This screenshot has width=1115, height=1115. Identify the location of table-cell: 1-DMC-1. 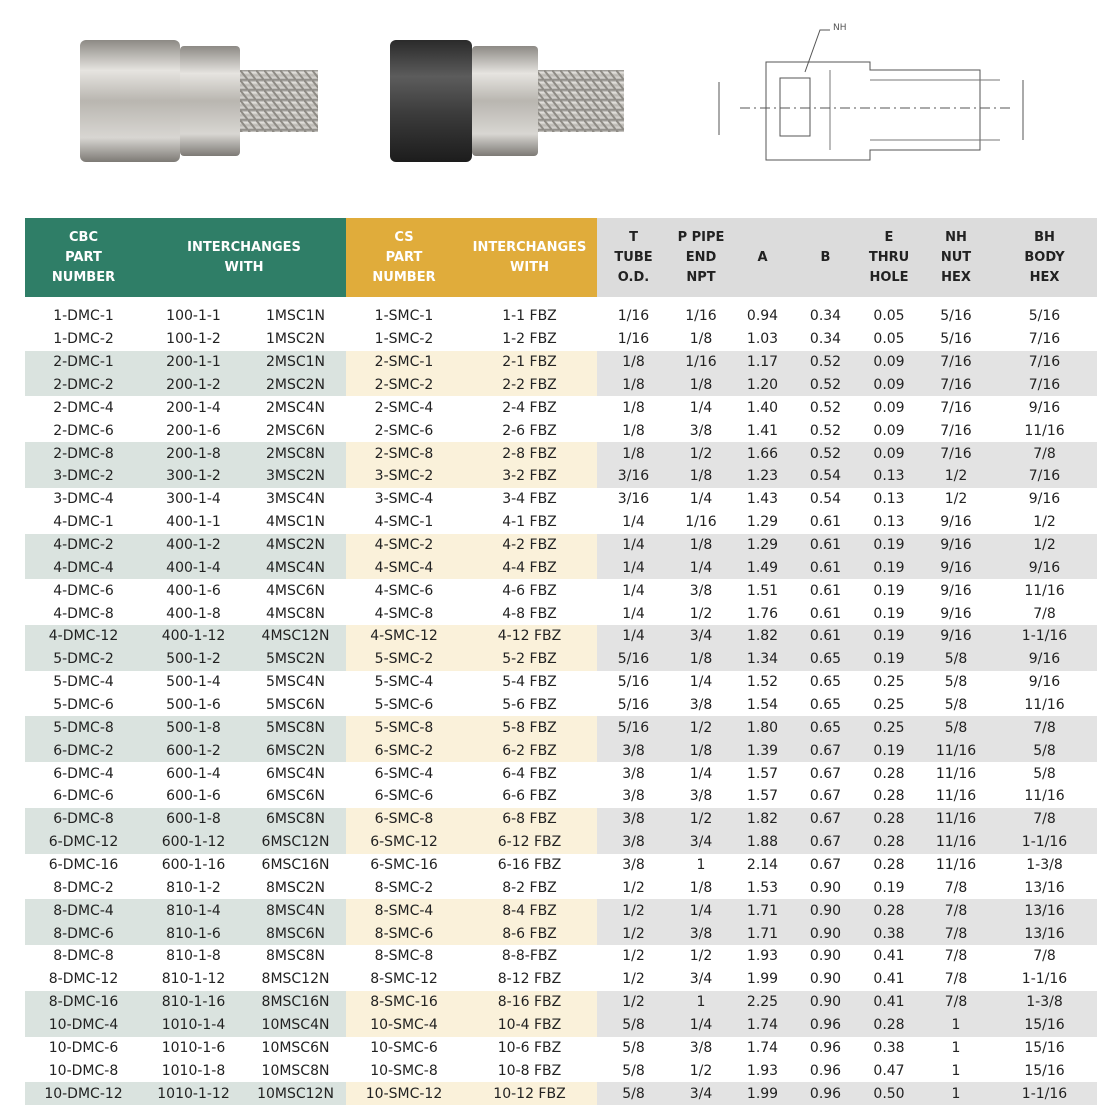
(83, 316).